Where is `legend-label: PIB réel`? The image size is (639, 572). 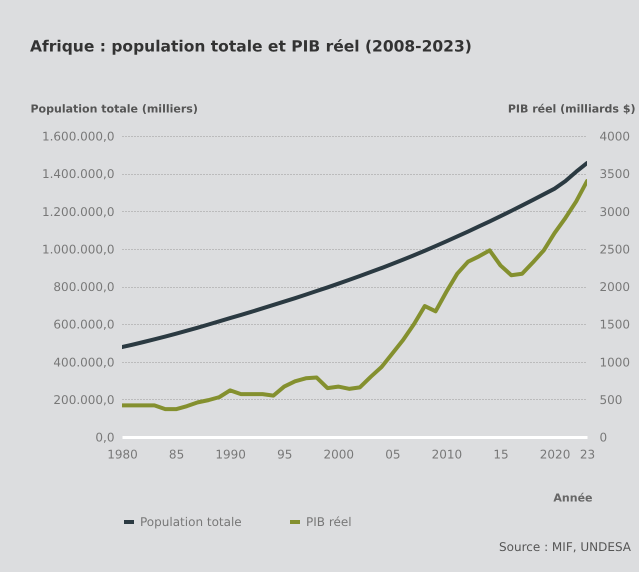
legend-label: PIB réel is located at coordinates (329, 522).